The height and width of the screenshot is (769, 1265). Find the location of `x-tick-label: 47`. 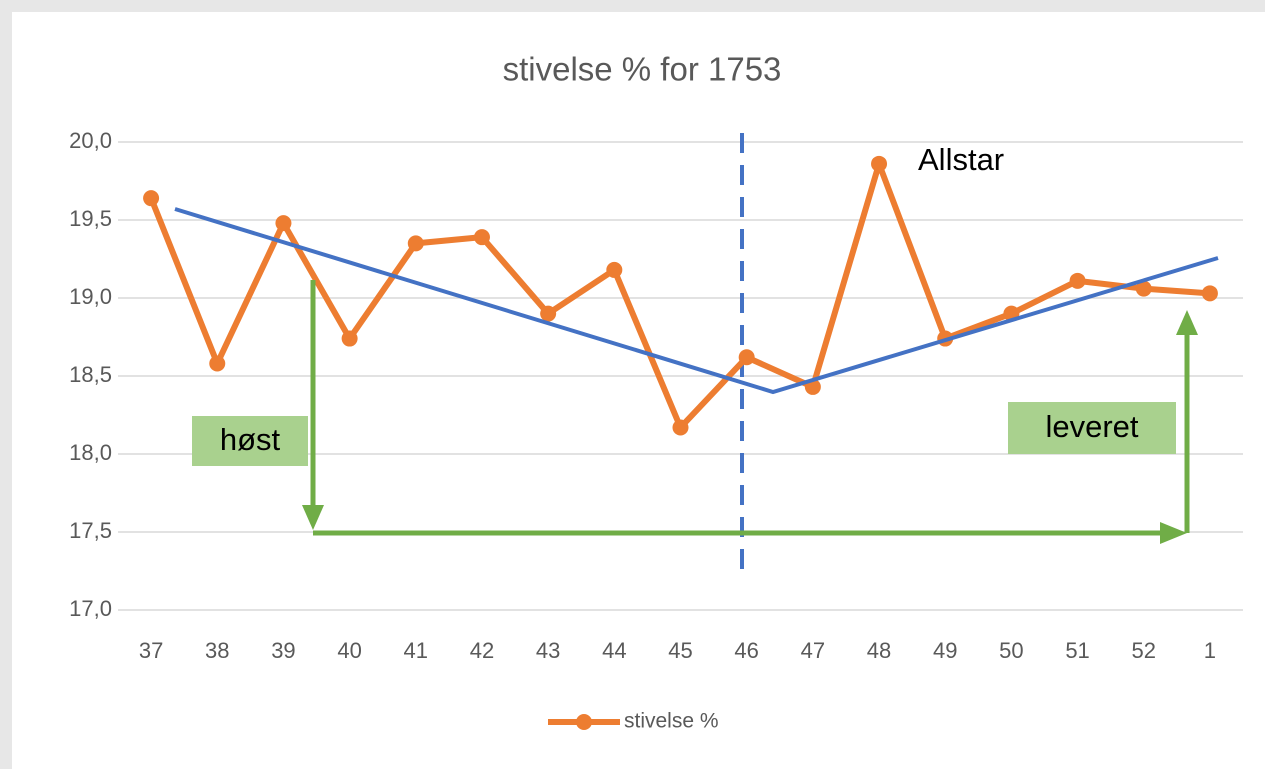

x-tick-label: 47 is located at coordinates (813, 650).